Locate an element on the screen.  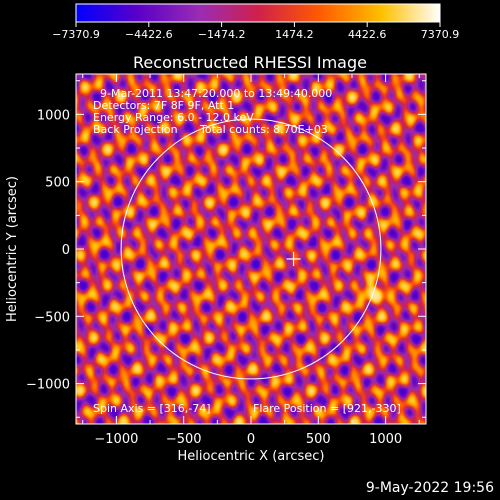
y-axis-label: Heliocentric Y (arcsec) is located at coordinates (12, 249).